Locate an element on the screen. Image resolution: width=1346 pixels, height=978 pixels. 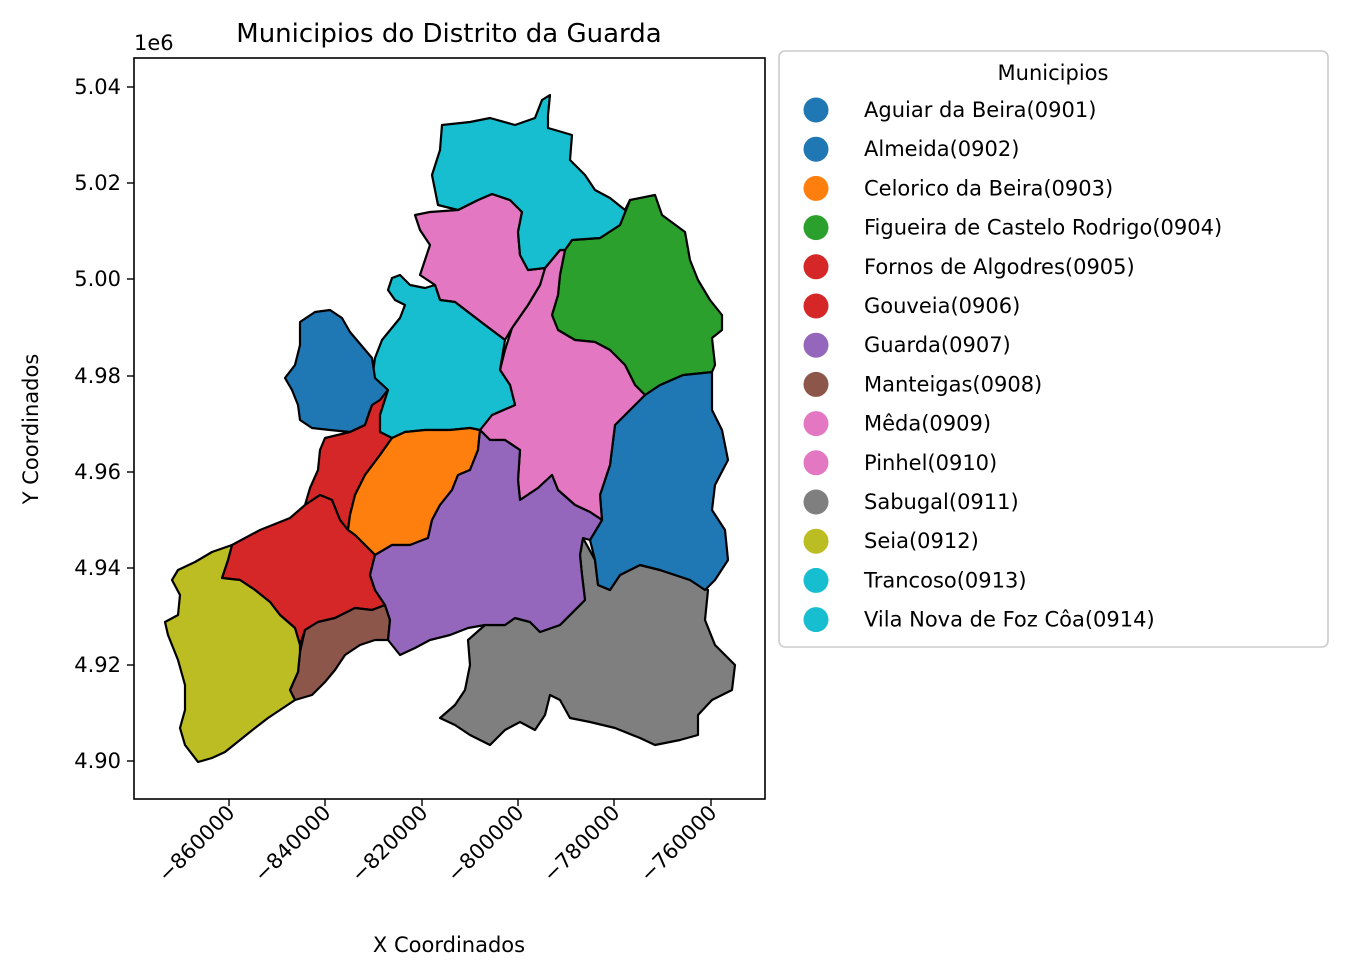
legend-entry: Seia(0912) is located at coordinates (891, 541).